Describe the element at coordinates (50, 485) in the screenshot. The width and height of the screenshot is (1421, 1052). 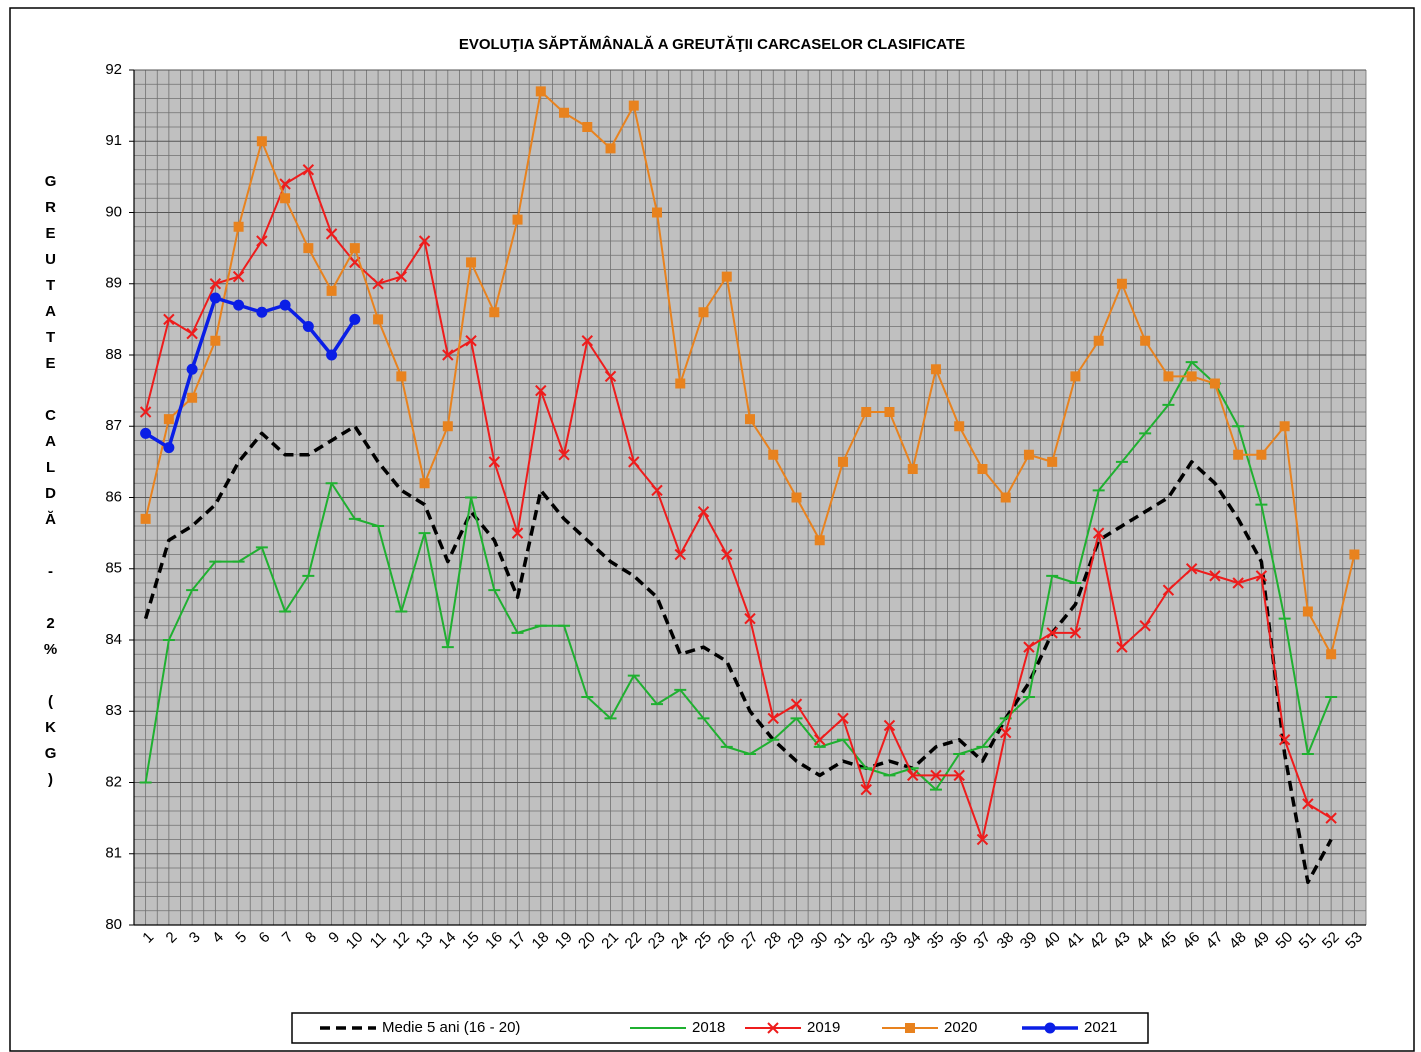
I see `y-axis-label: GREUTATE CALDĂ - 2% (KG)` at that location.